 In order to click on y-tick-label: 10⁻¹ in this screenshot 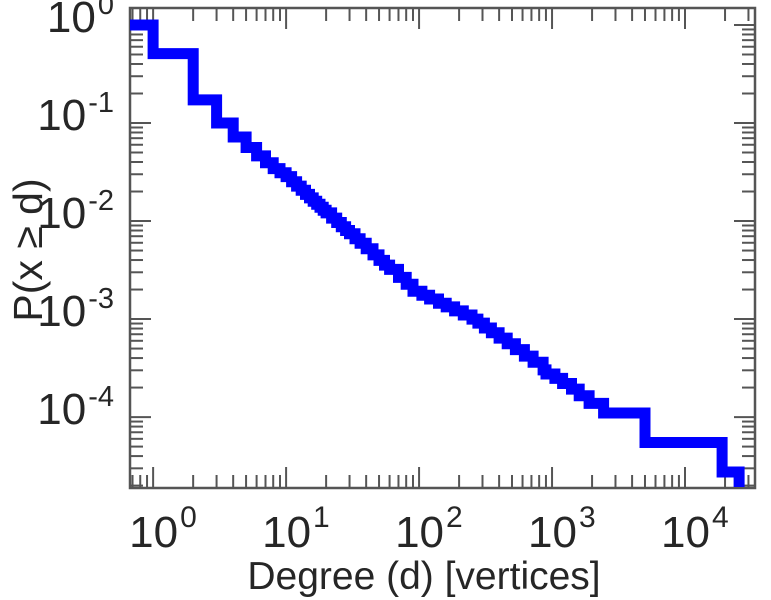, I will do `click(75, 113)`.